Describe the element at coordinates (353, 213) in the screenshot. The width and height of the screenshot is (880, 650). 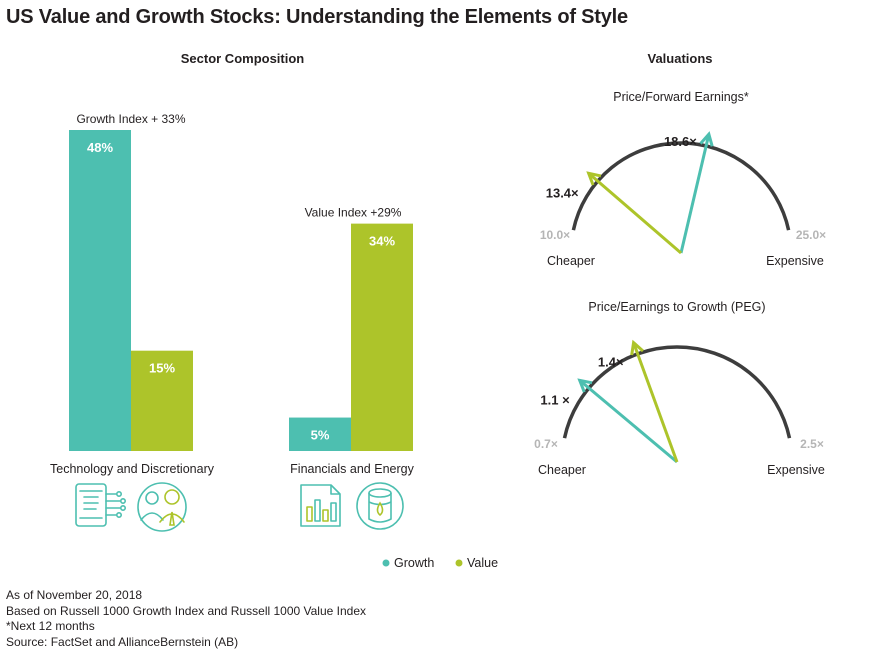
I see `group-annotation: Value Index +29%` at that location.